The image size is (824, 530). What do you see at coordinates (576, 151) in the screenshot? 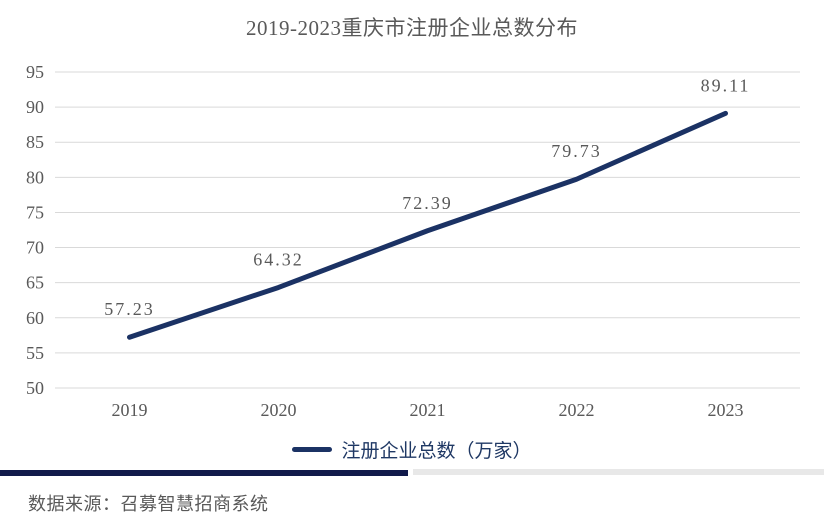
I see `data-label: 79.73` at bounding box center [576, 151].